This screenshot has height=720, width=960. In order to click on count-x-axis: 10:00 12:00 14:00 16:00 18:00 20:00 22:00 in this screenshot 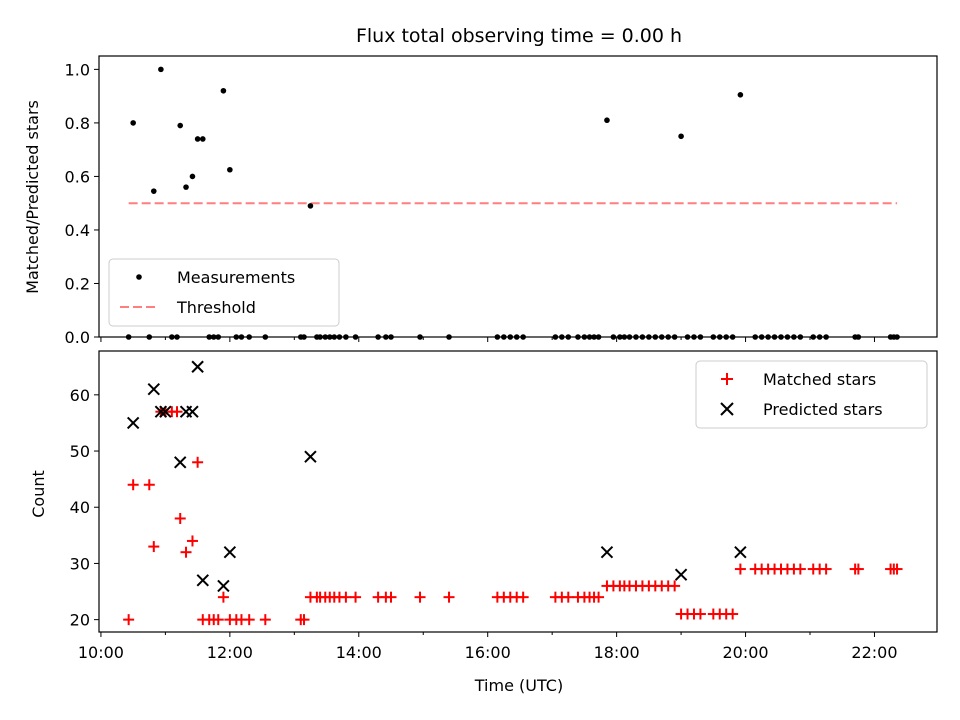, I will do `click(488, 647)`.